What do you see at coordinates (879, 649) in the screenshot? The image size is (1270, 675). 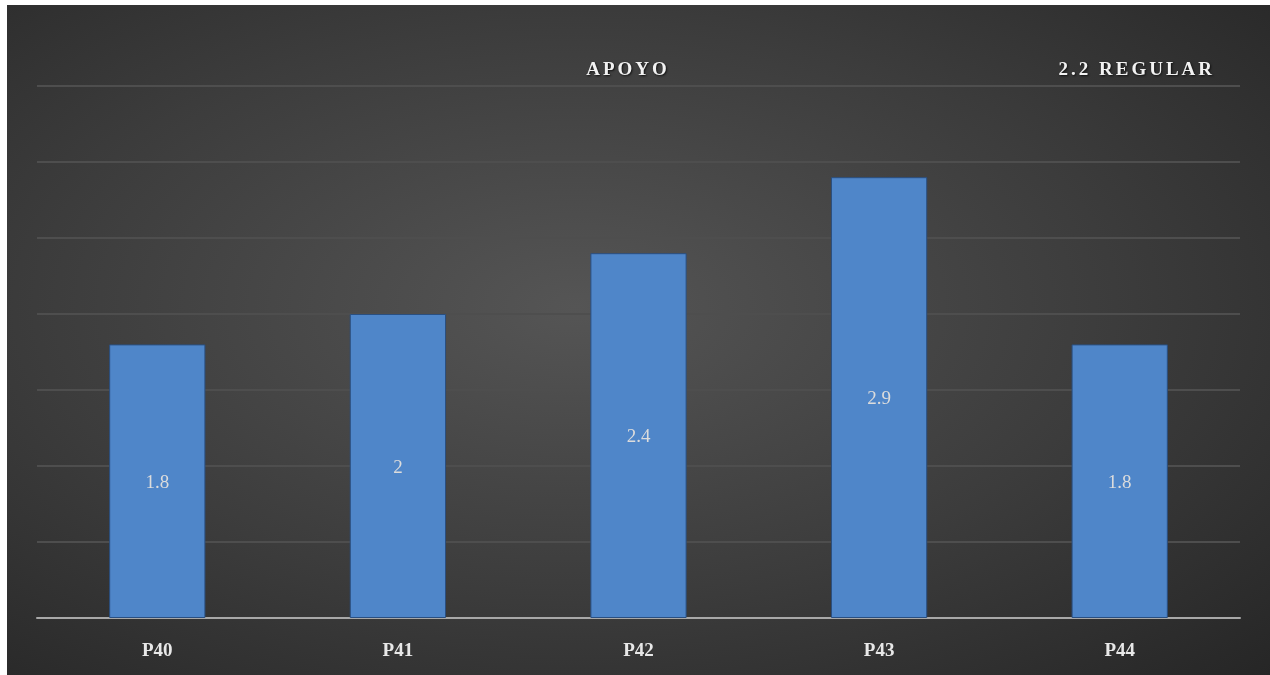 I see `x-tick-label: P43` at bounding box center [879, 649].